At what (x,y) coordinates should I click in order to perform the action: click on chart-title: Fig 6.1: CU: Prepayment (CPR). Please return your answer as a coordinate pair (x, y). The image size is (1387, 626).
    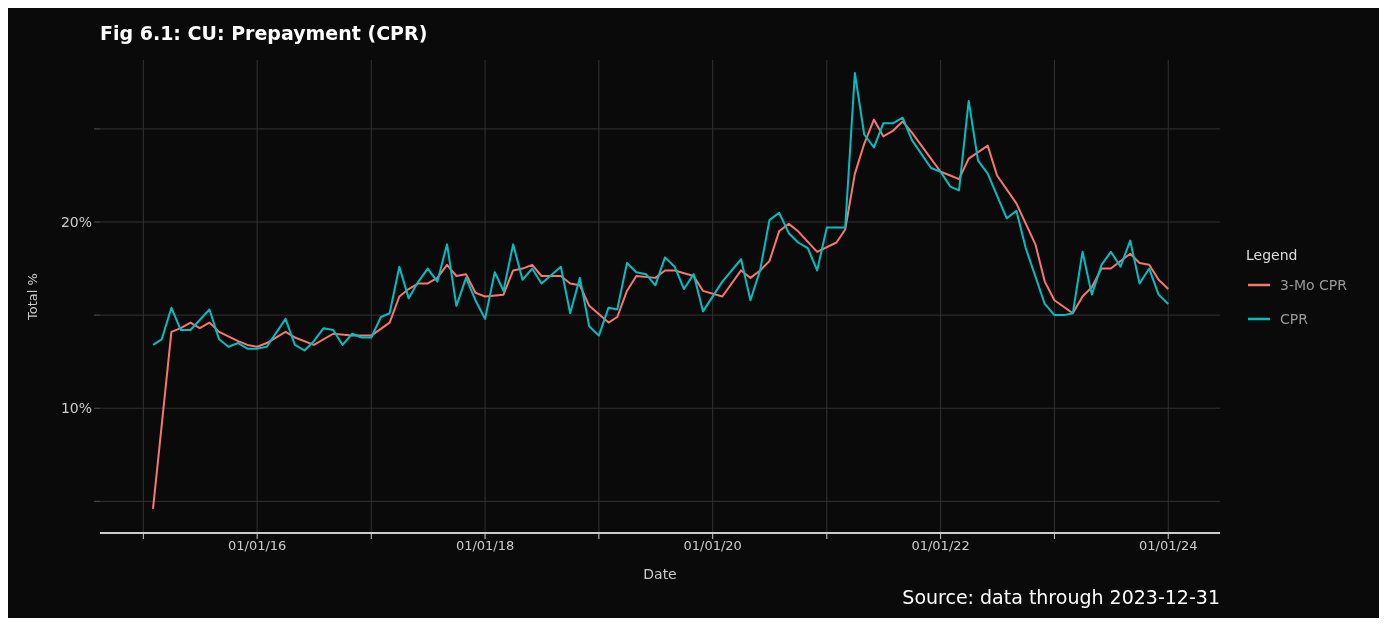
    Looking at the image, I should click on (264, 33).